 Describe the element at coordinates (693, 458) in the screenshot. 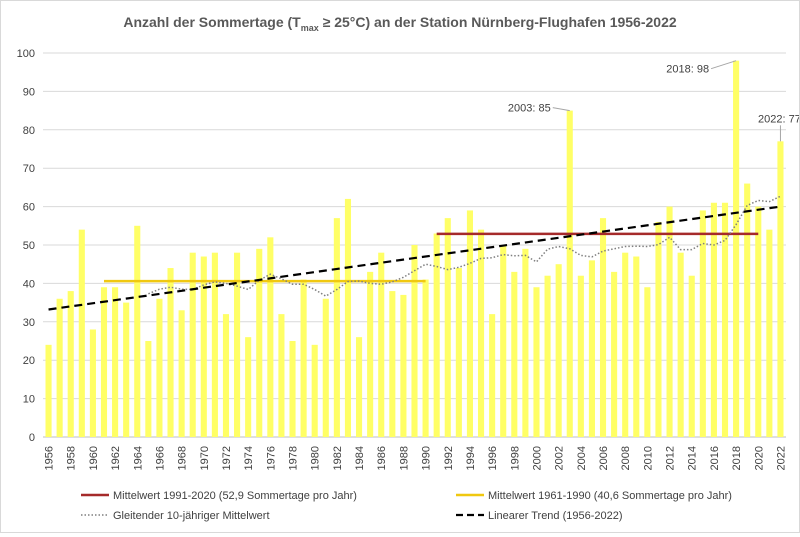

I see `x-tick-label: 2014` at that location.